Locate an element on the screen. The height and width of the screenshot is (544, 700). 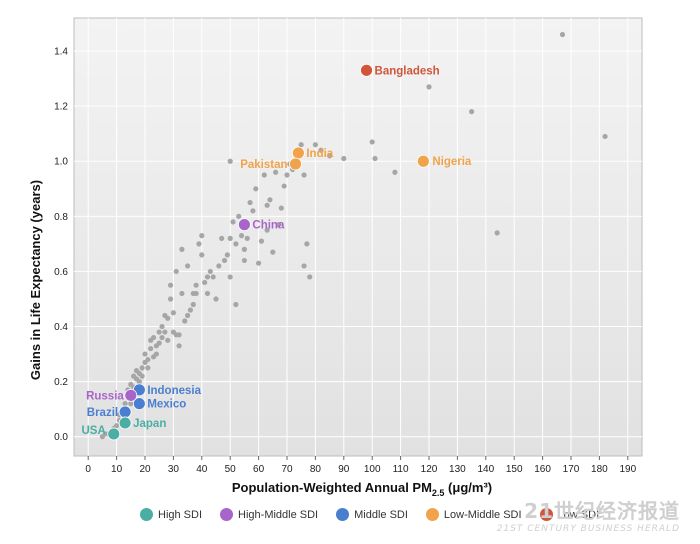
country-label-indonesia: Indonesia is located at coordinates (174, 391).